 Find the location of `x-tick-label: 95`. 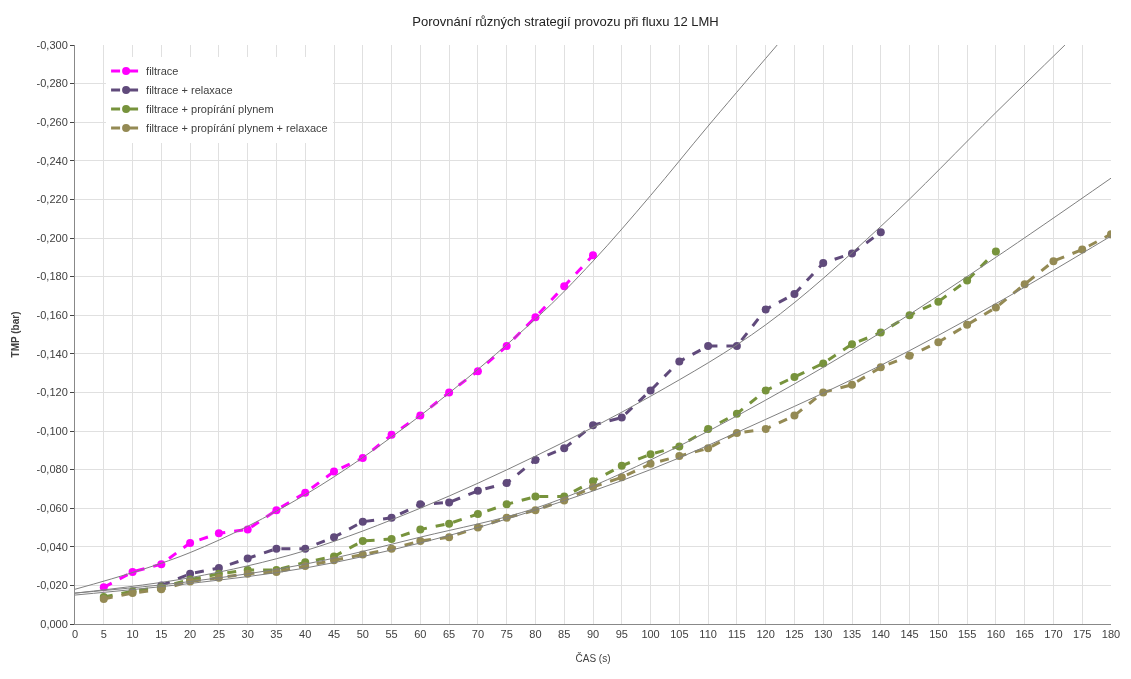

x-tick-label: 95 is located at coordinates (621, 634).